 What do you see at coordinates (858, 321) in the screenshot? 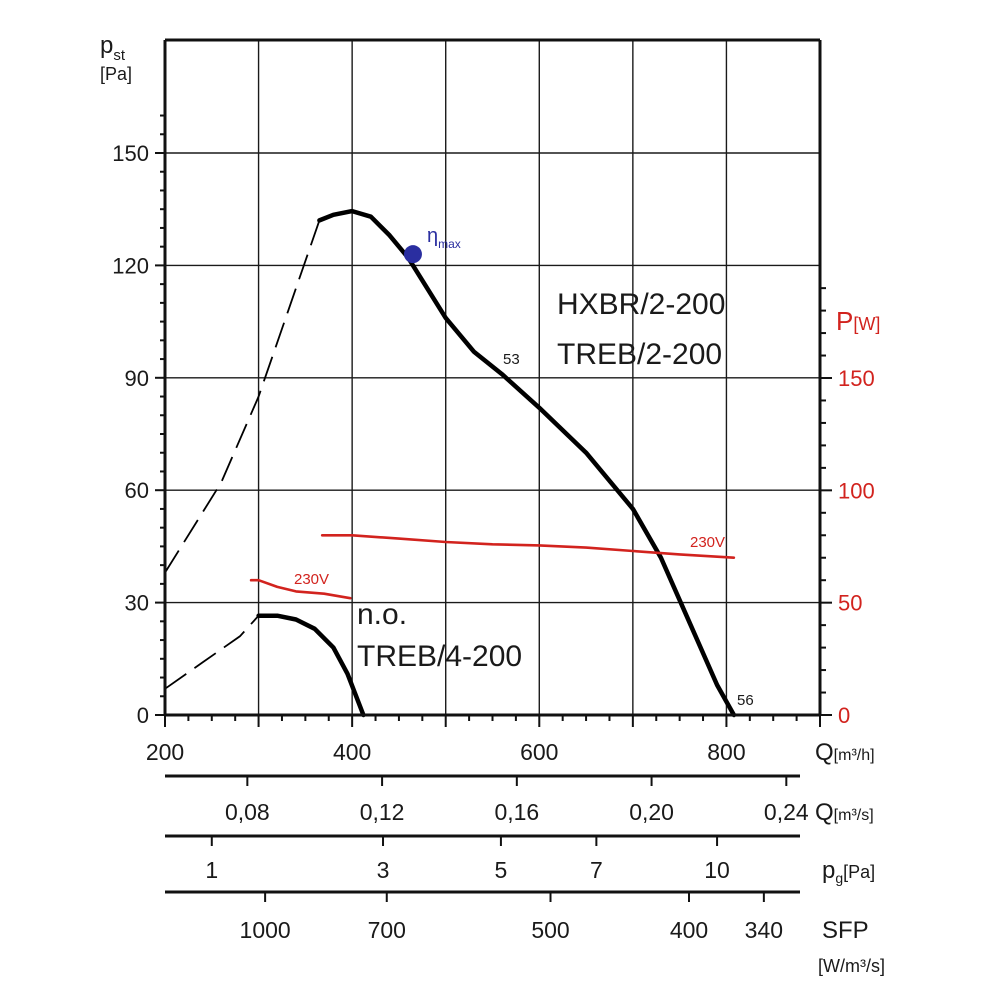
I see `y-axis-right-title: P[W]` at bounding box center [858, 321].